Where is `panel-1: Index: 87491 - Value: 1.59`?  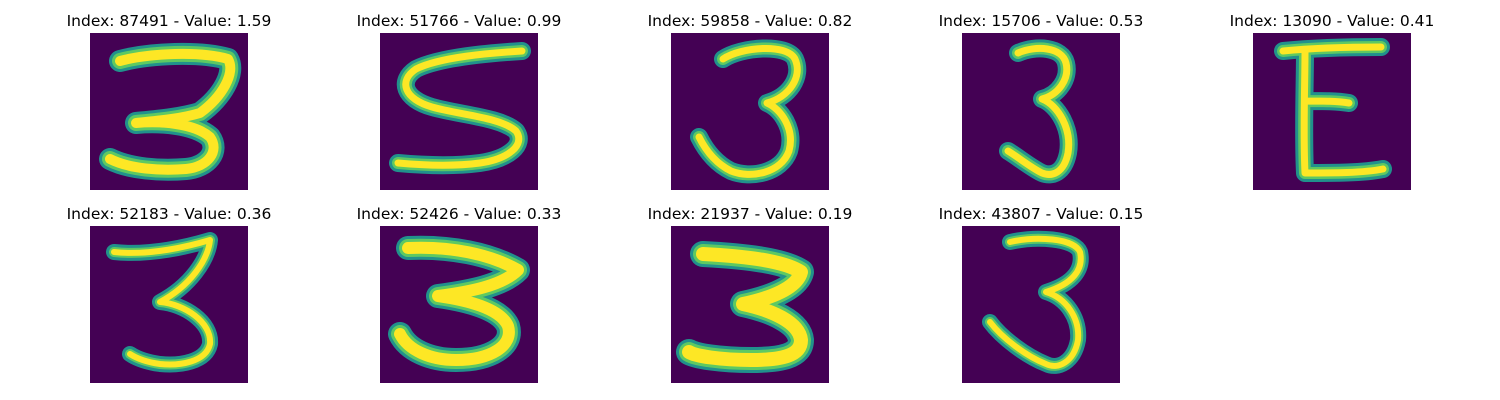 panel-1: Index: 87491 - Value: 1.59 is located at coordinates (169, 101).